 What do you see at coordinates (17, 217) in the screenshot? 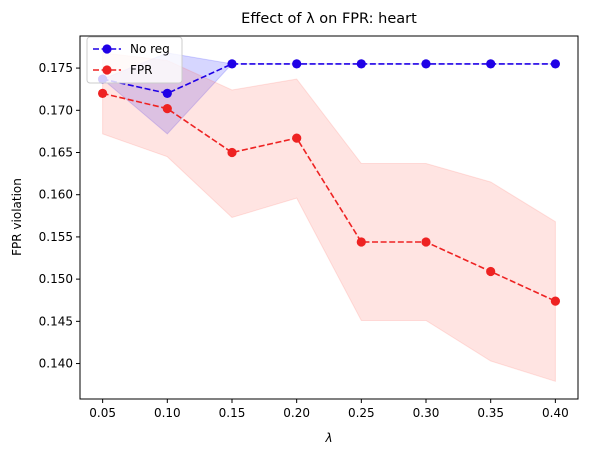
I see `y-axis-label: FPR violation` at bounding box center [17, 217].